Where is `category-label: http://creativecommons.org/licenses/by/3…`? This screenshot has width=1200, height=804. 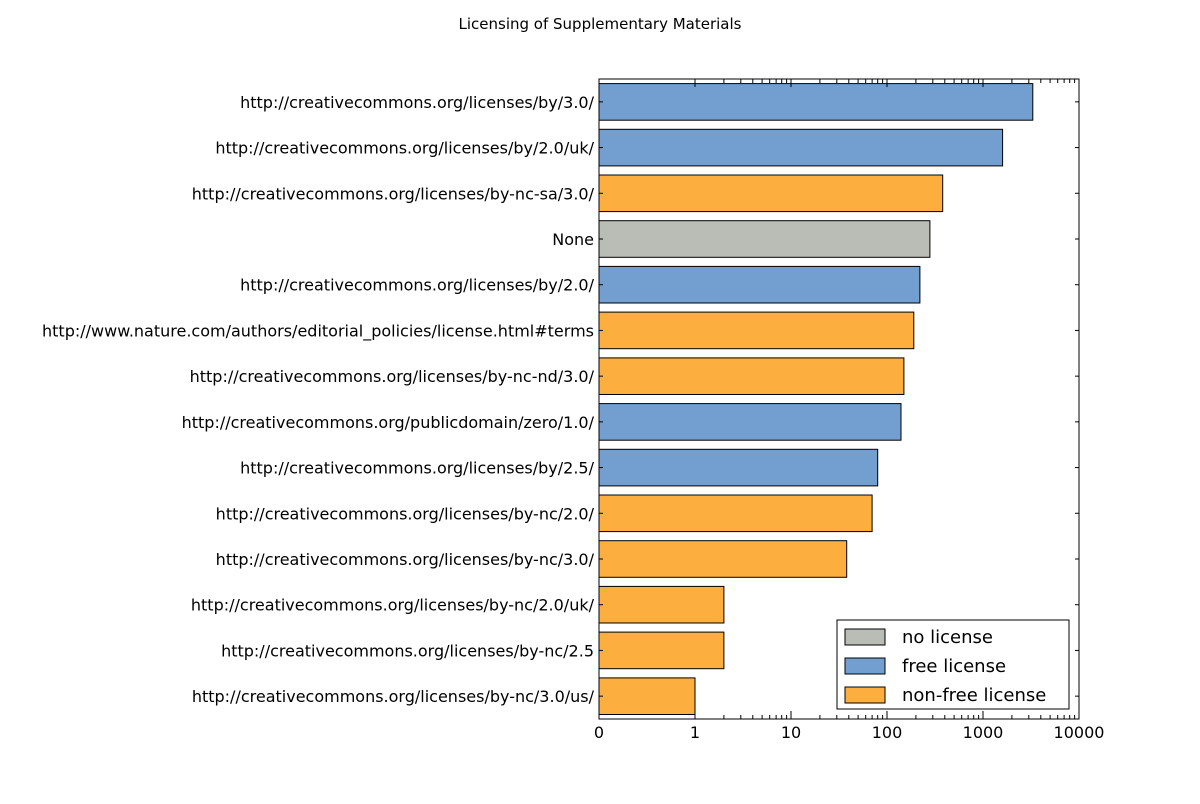 category-label: http://creativecommons.org/licenses/by/3… is located at coordinates (417, 102).